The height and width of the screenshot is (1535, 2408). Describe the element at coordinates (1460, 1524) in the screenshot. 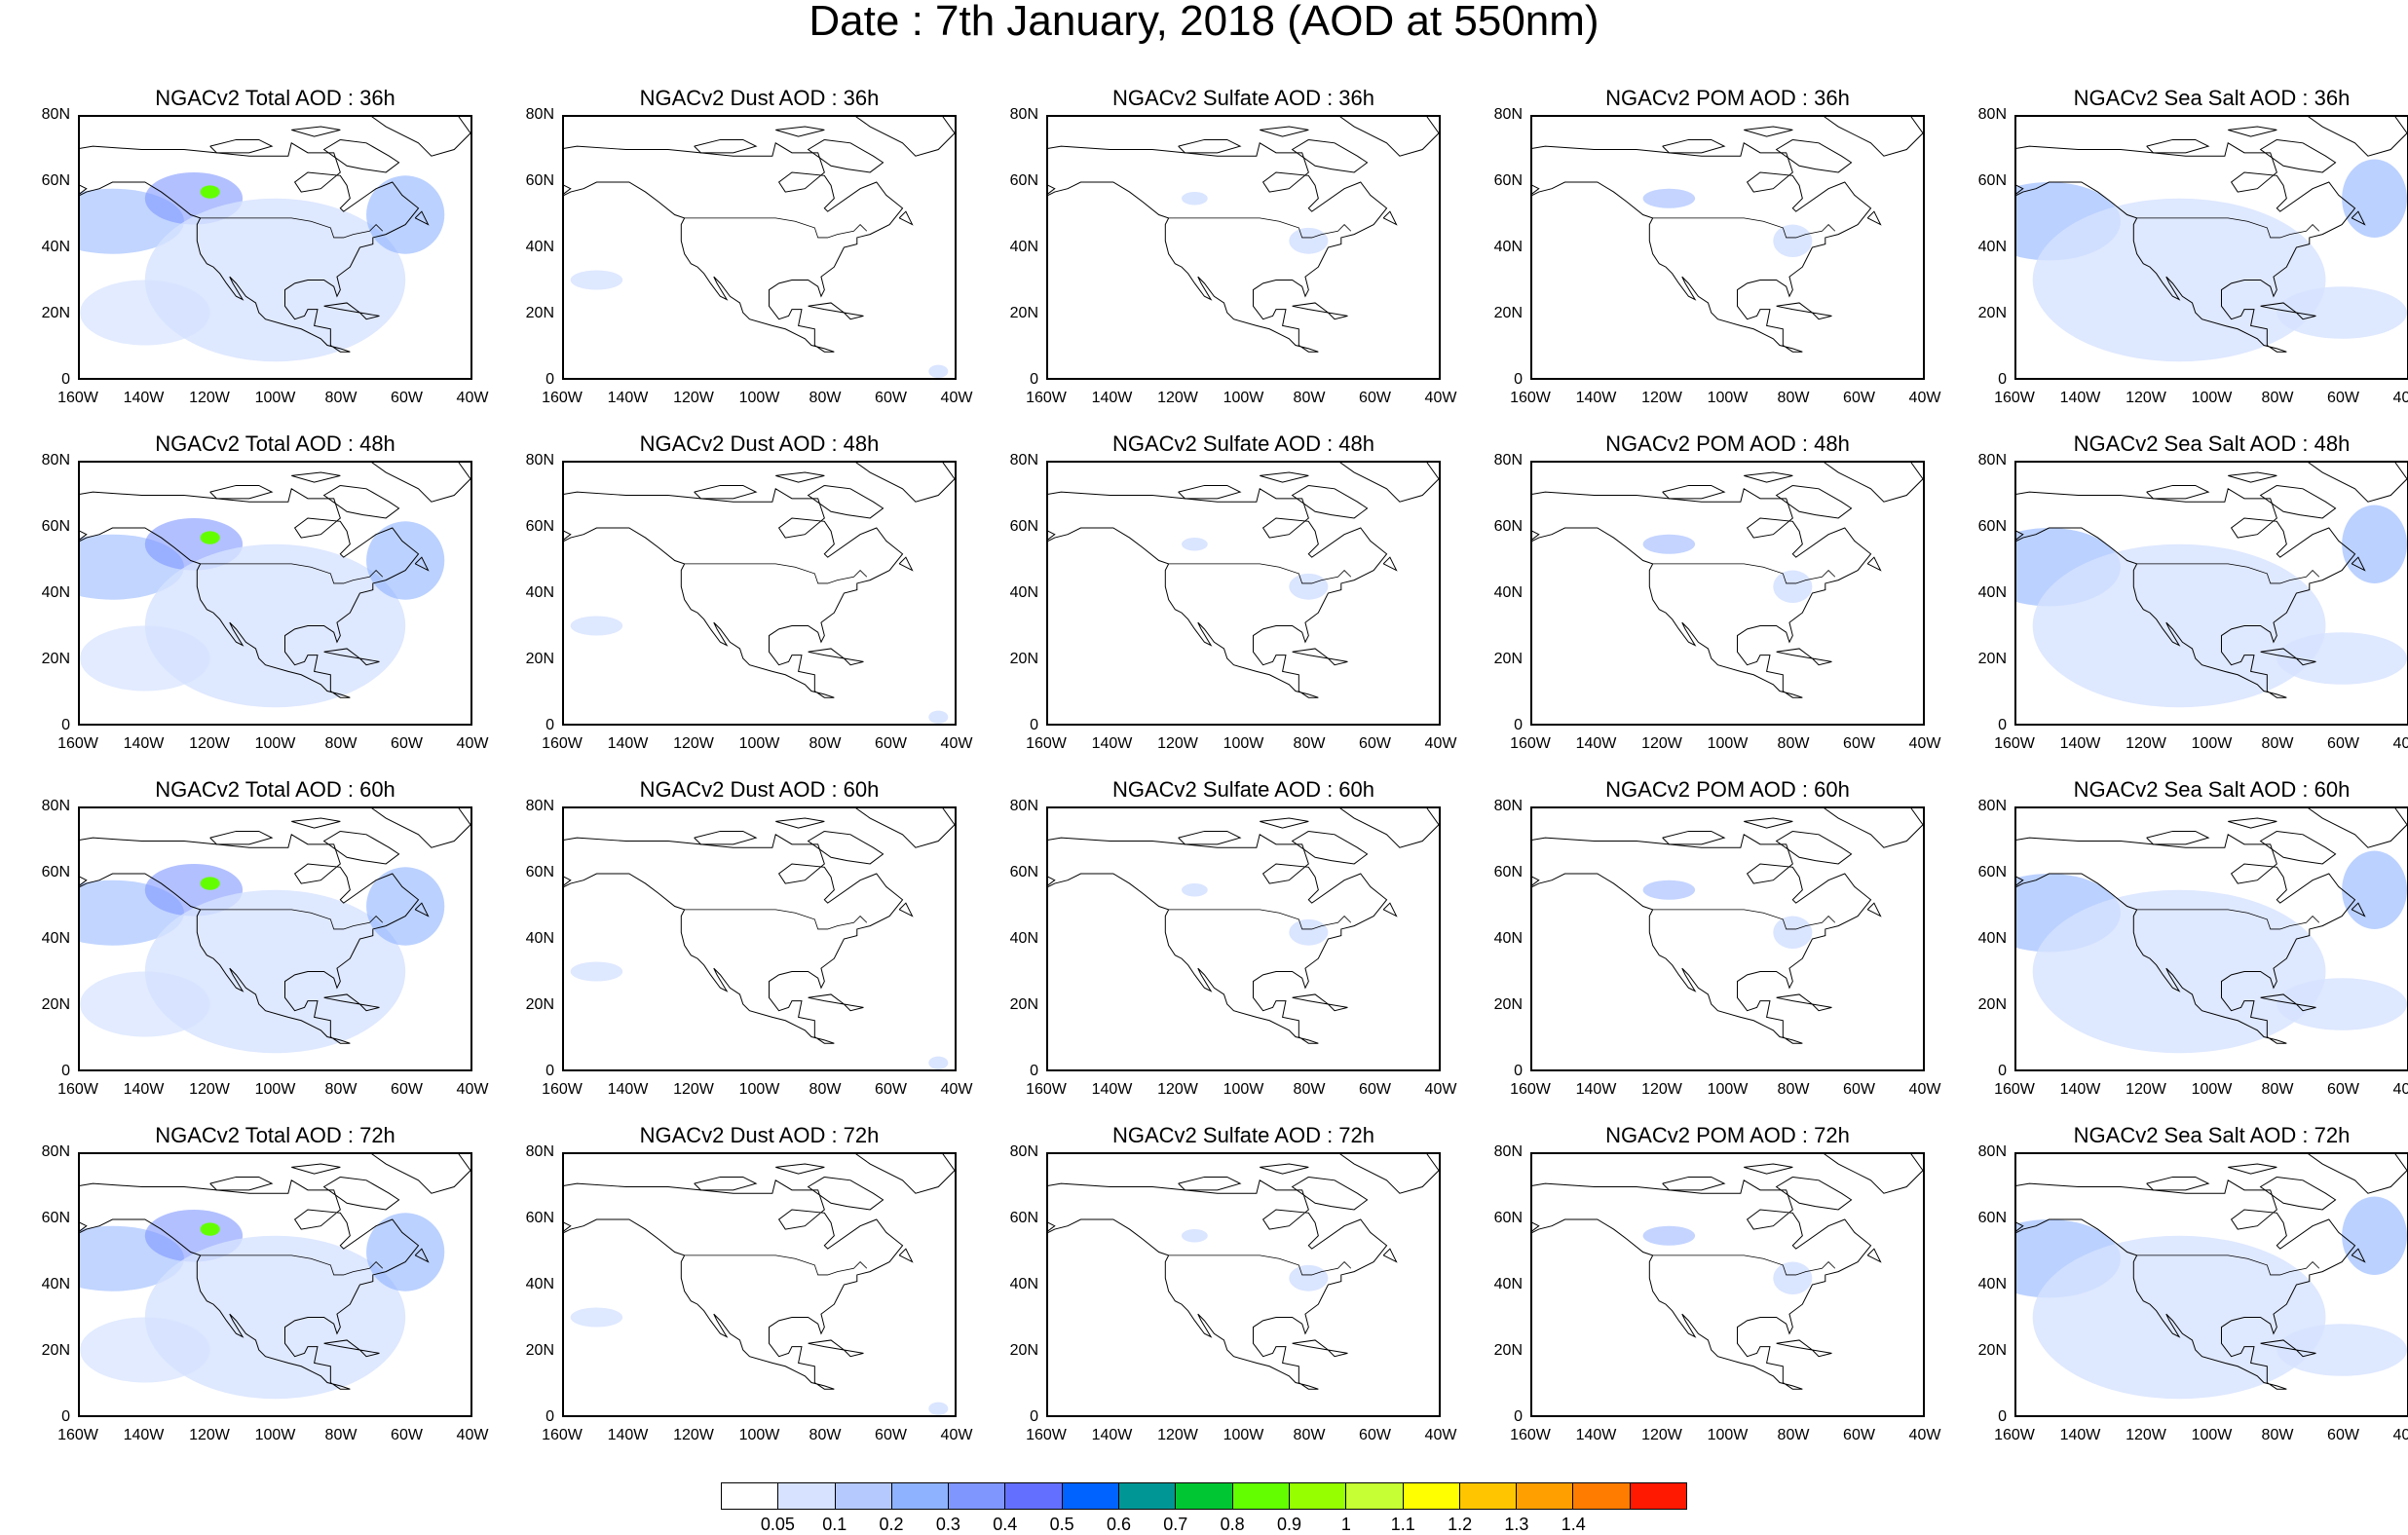

I see `colorbar-label: 1.2` at that location.